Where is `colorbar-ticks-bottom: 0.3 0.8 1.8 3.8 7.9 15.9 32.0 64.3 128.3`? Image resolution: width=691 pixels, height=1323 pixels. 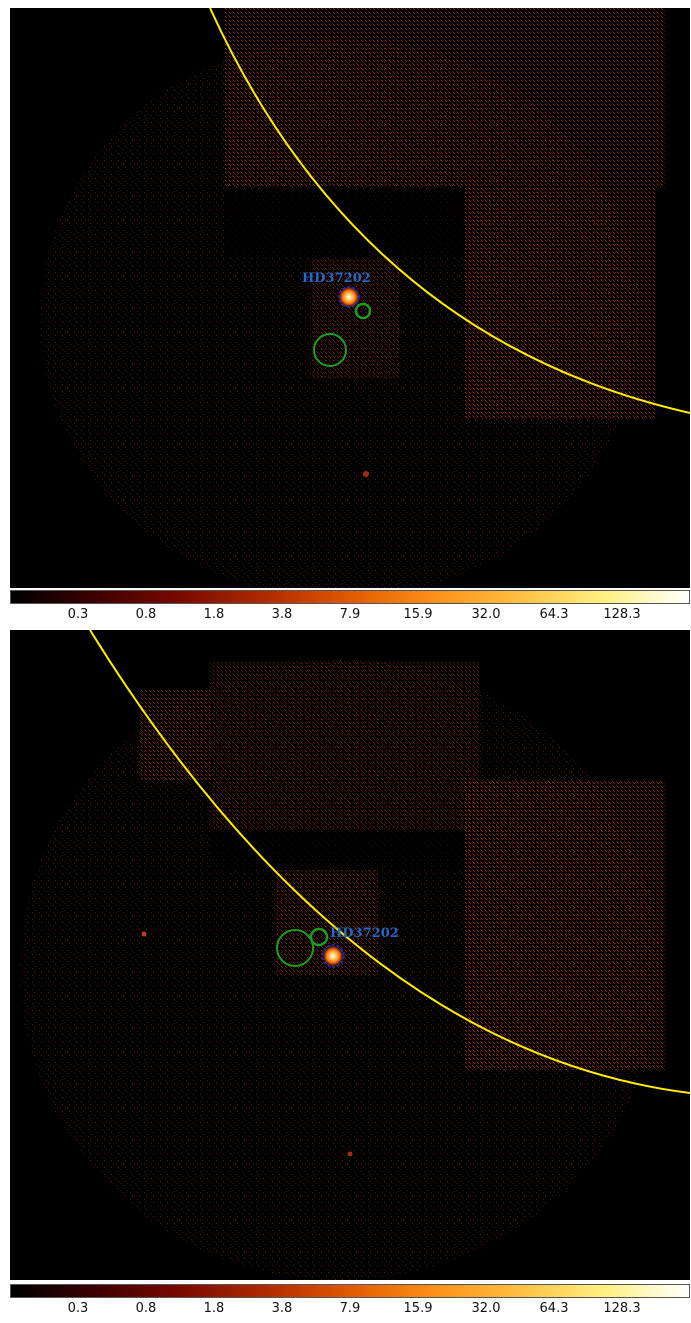
colorbar-ticks-bottom: 0.3 0.8 1.8 3.8 7.9 15.9 32.0 64.3 128.3 is located at coordinates (350, 1310).